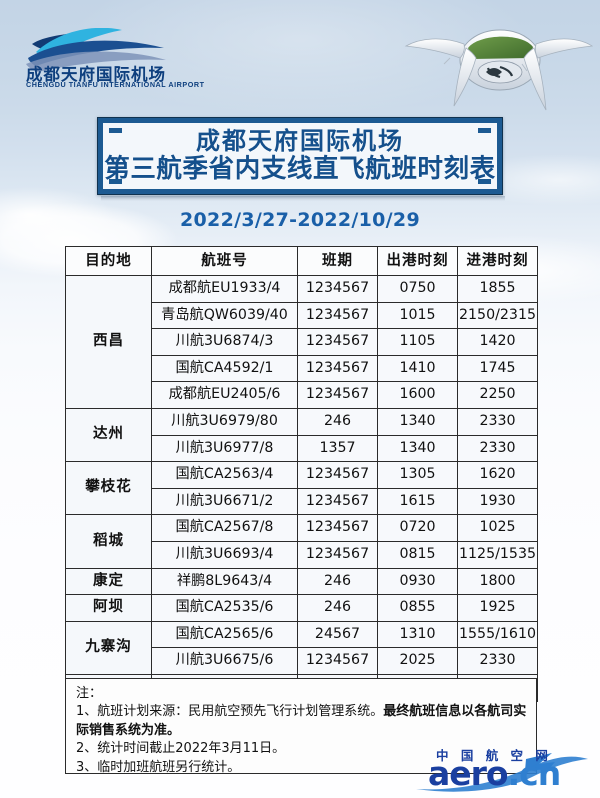  I want to click on airplane-swoosh-icon, so click(502, 772).